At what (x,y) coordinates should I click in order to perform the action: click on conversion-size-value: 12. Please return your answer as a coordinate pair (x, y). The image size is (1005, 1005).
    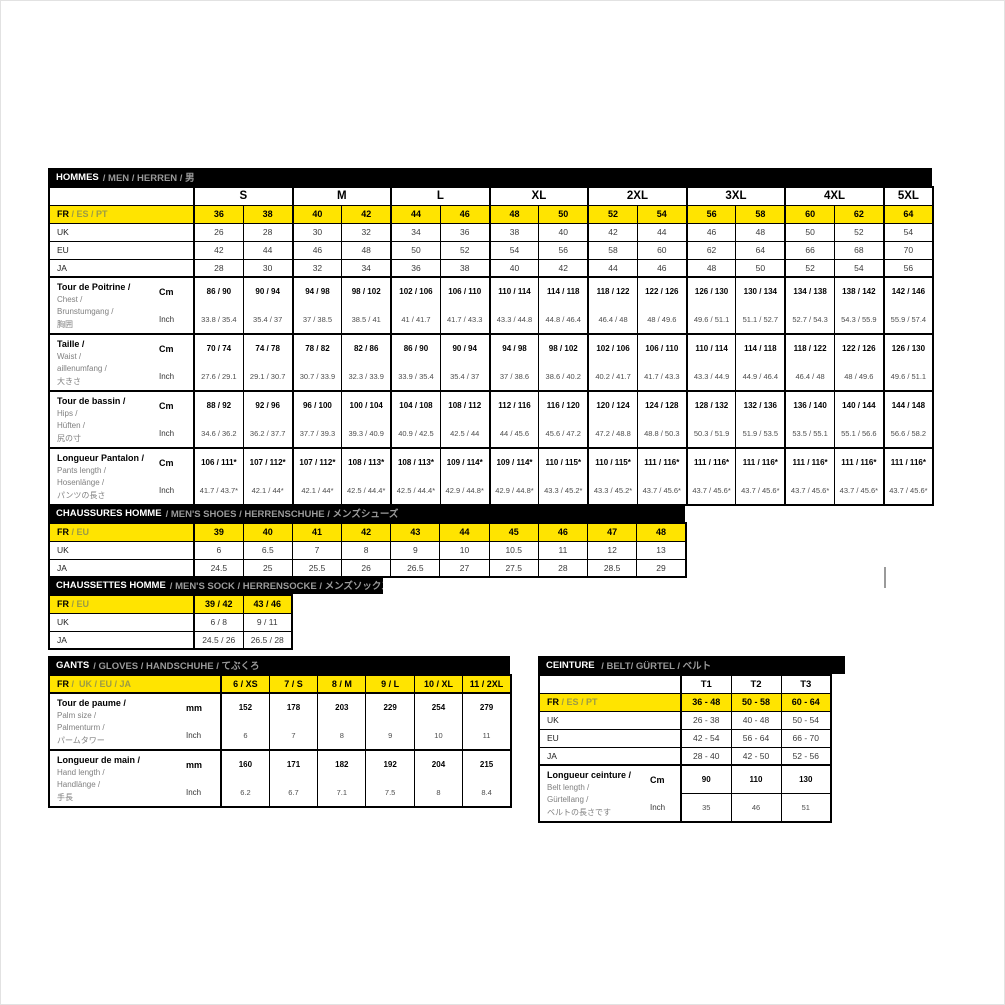
    Looking at the image, I should click on (612, 550).